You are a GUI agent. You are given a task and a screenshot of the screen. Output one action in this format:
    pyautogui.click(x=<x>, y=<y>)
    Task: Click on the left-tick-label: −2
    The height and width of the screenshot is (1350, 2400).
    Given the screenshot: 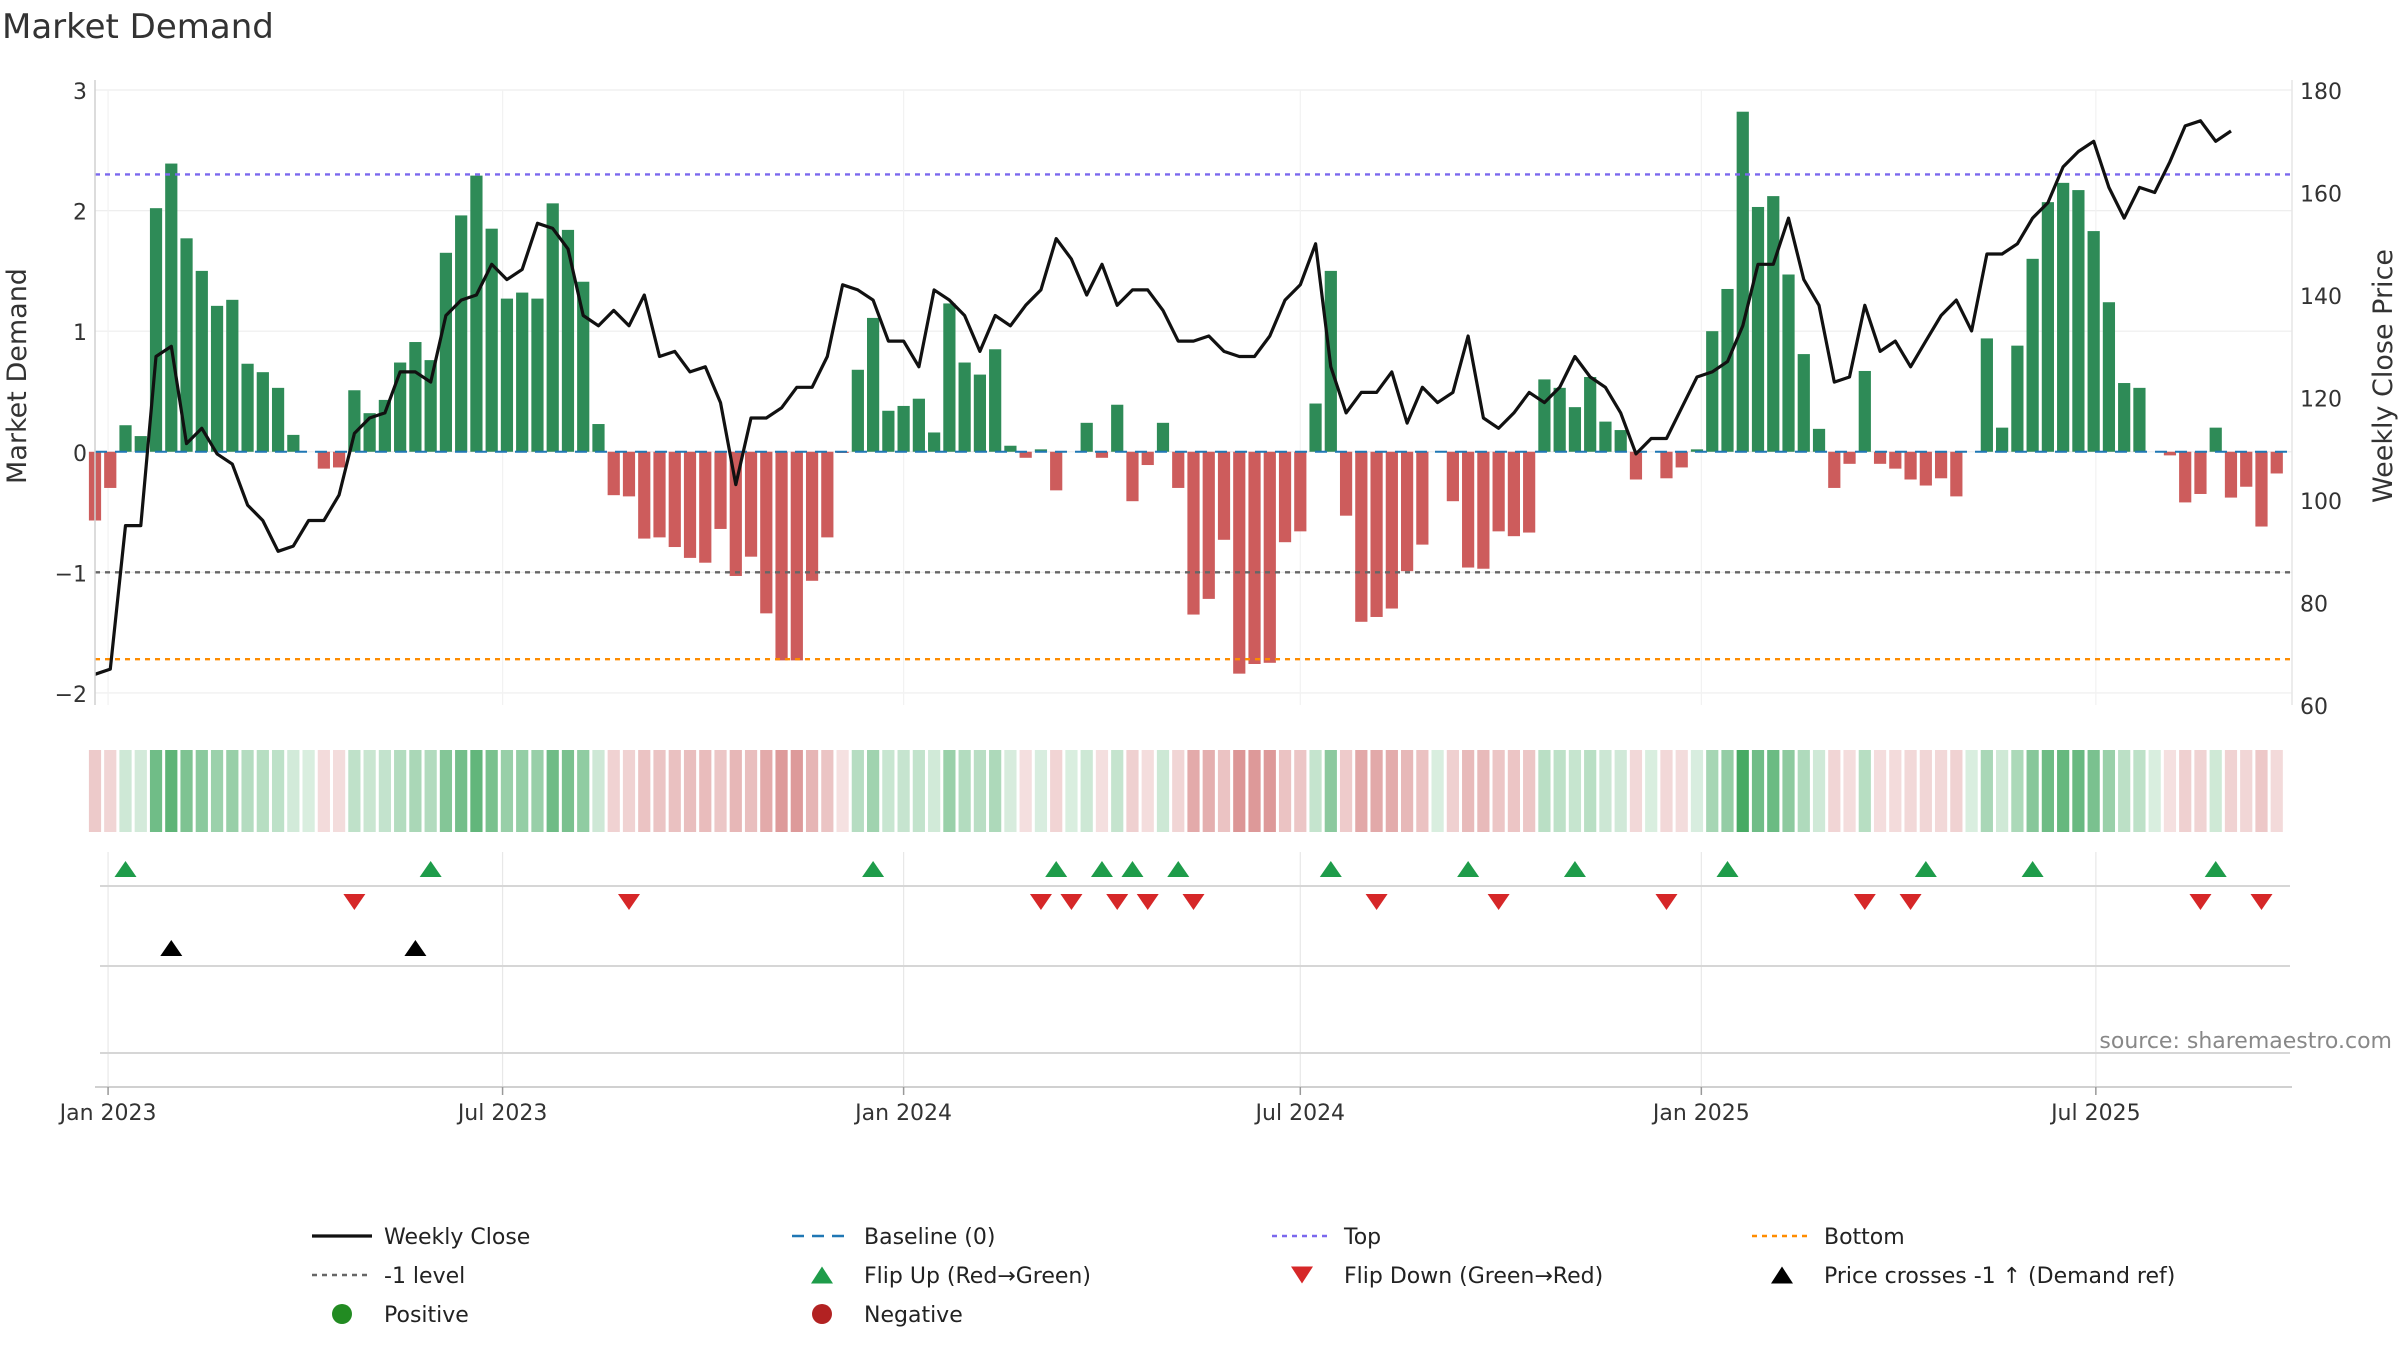 What is the action you would take?
    pyautogui.click(x=71, y=695)
    